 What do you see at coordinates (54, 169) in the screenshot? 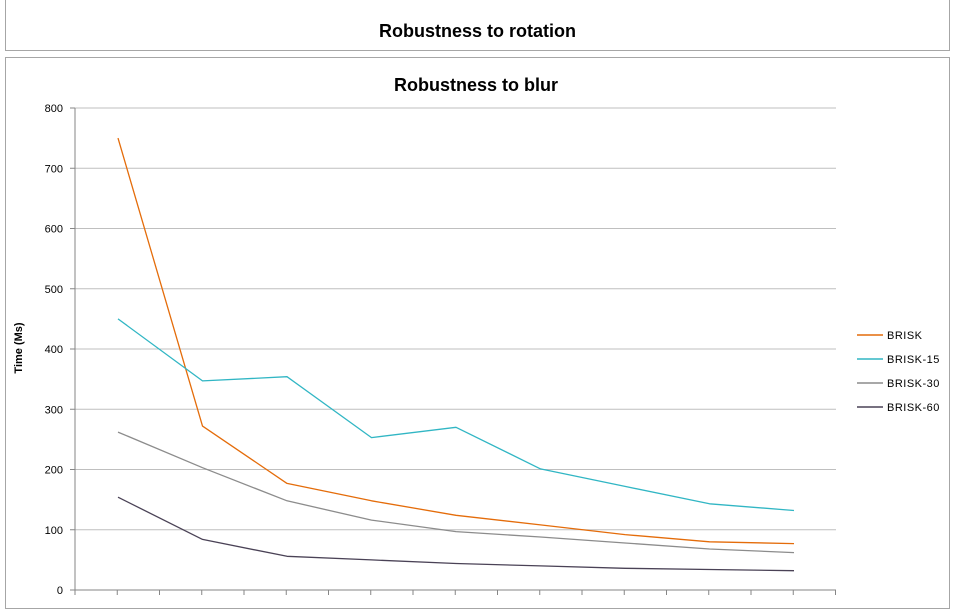
I see `y-tick-label: 700` at bounding box center [54, 169].